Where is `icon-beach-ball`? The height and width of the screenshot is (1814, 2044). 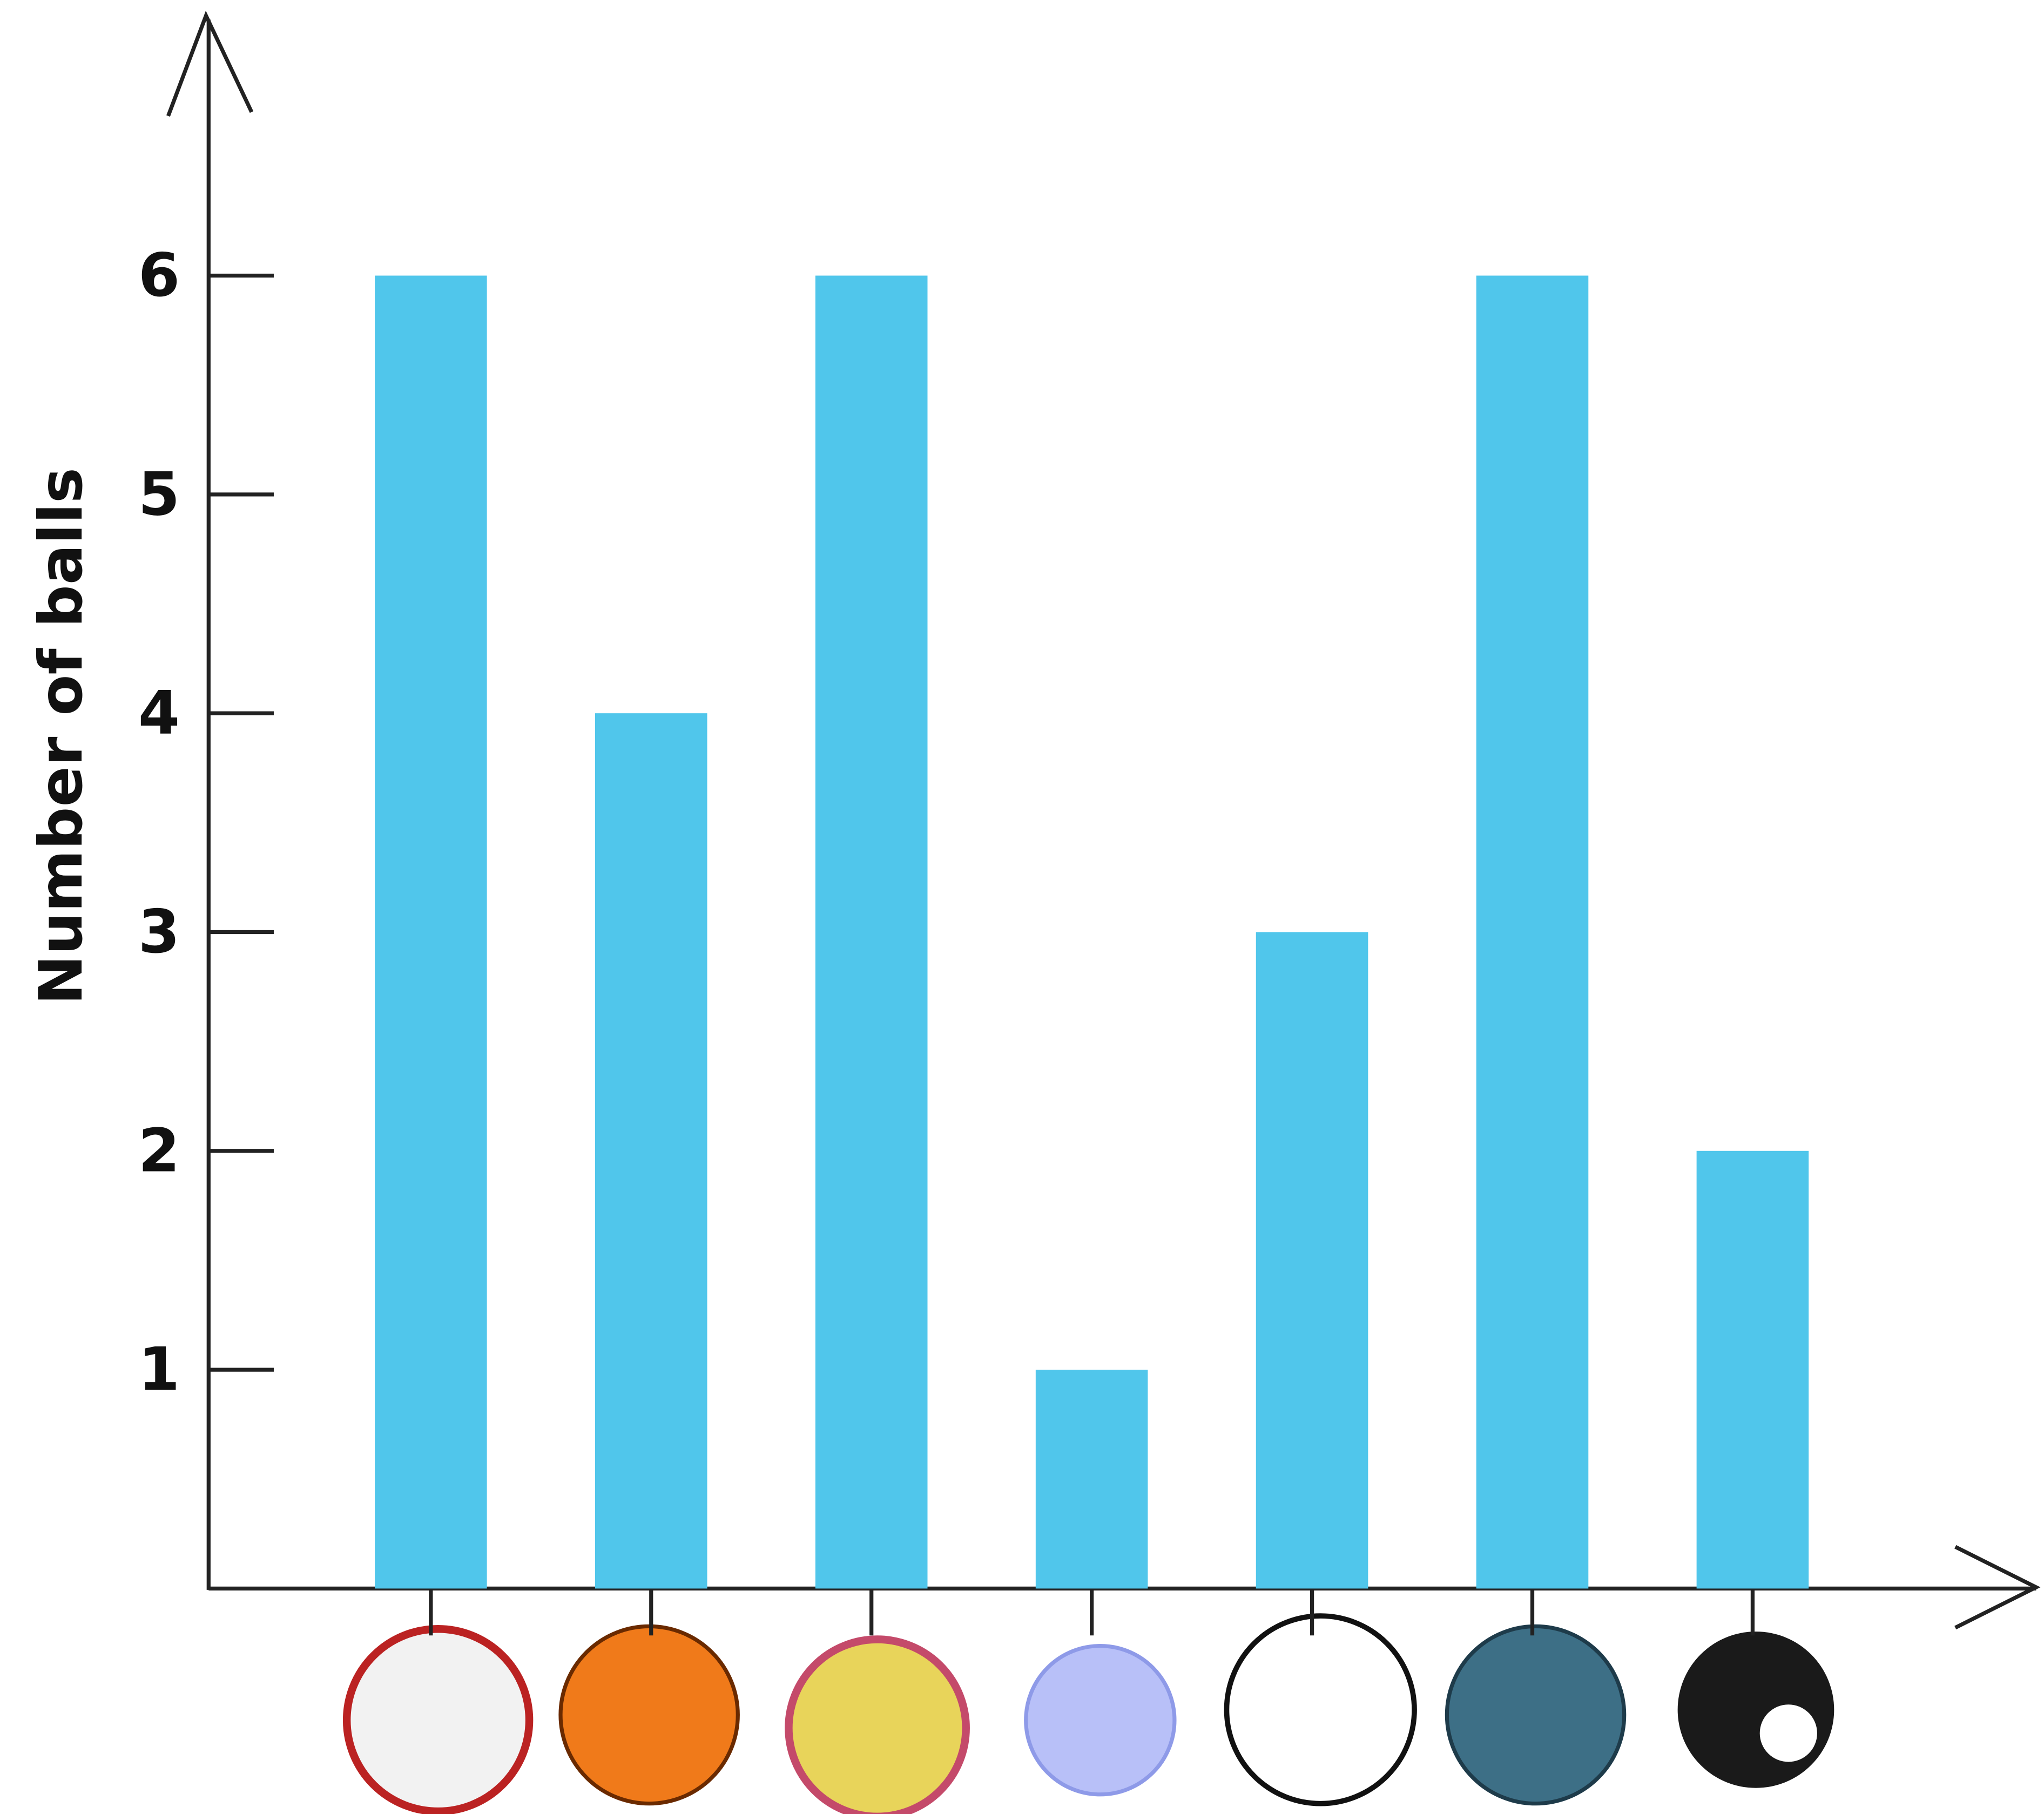 icon-beach-ball is located at coordinates (878, 1724).